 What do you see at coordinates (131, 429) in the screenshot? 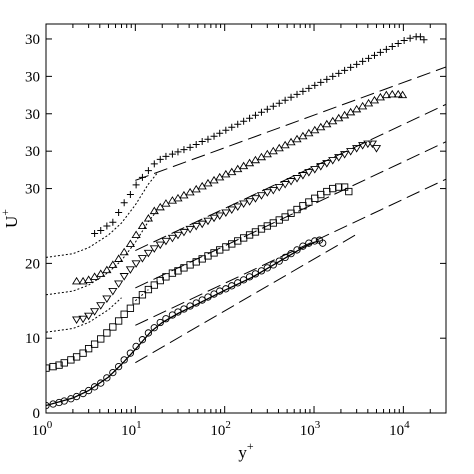
I see `x-tick-label: 10¹` at bounding box center [131, 429].